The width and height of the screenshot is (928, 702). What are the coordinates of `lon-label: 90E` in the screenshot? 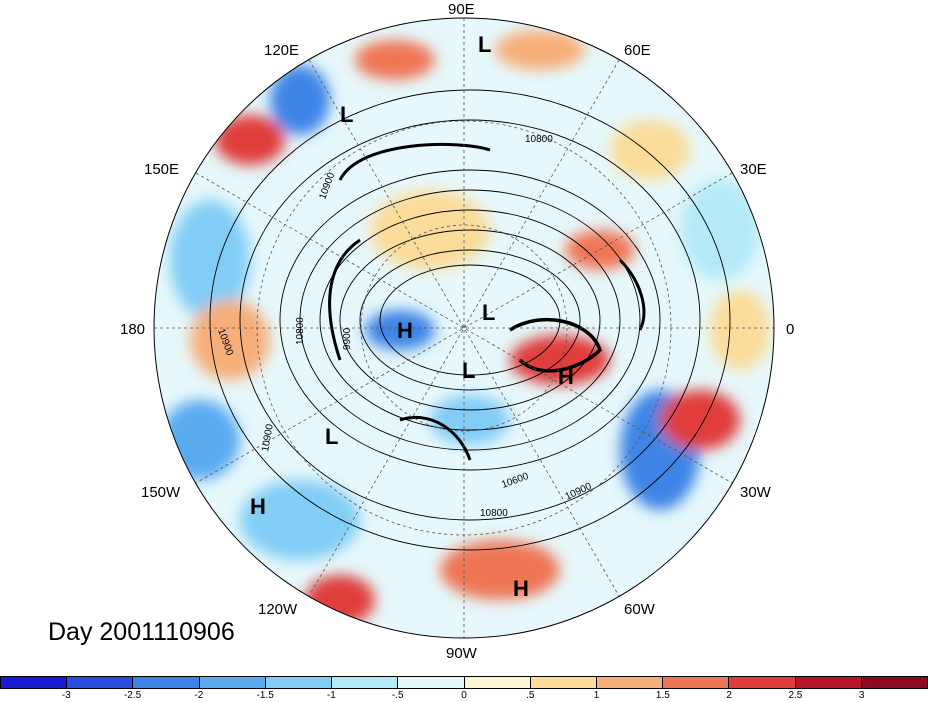 It's located at (461, 9).